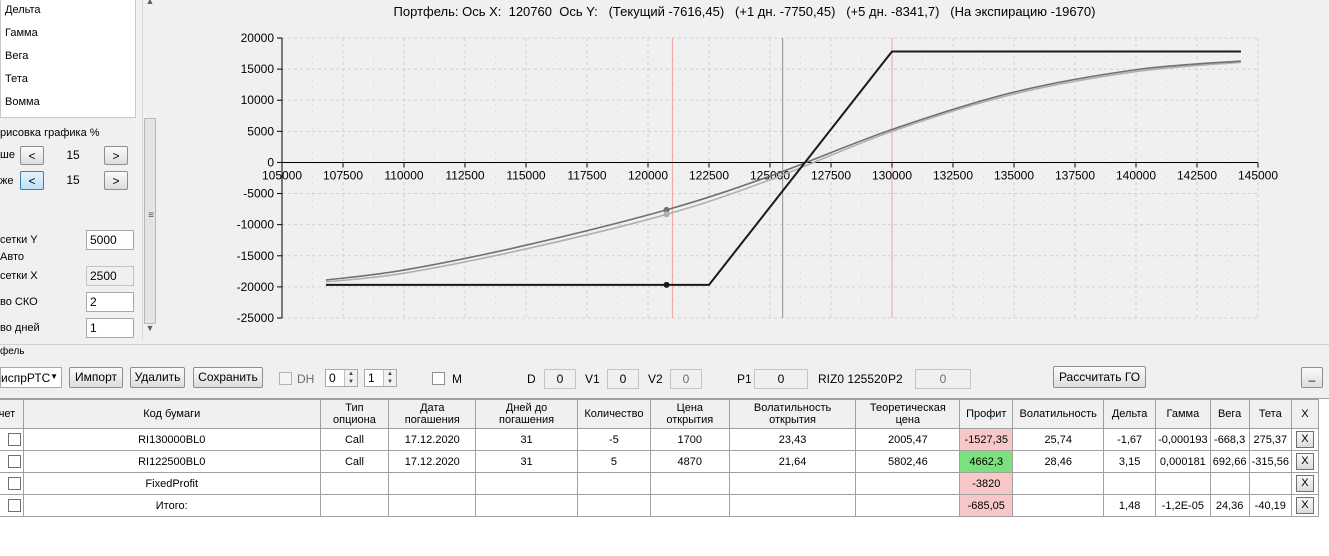 The width and height of the screenshot is (1329, 556). I want to click on draw-above-next-button: >, so click(116, 155).